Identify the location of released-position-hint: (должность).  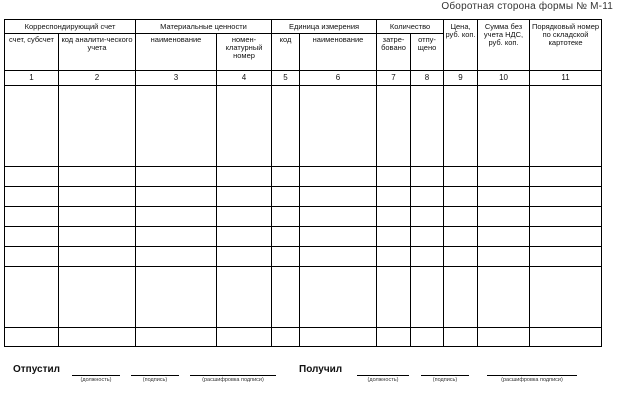
(96, 380).